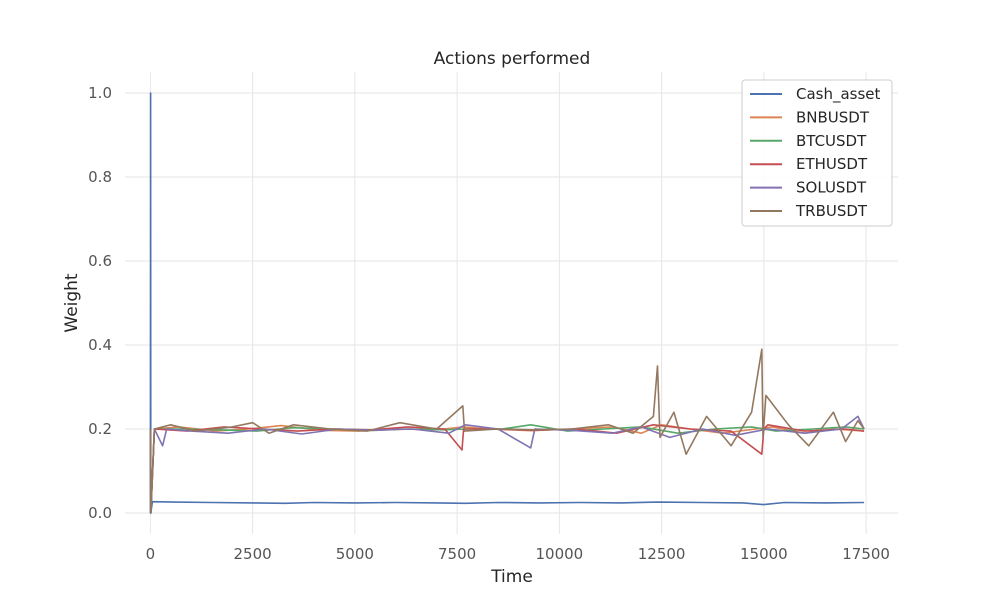  What do you see at coordinates (100, 261) in the screenshot?
I see `y-tick-label: 0.6` at bounding box center [100, 261].